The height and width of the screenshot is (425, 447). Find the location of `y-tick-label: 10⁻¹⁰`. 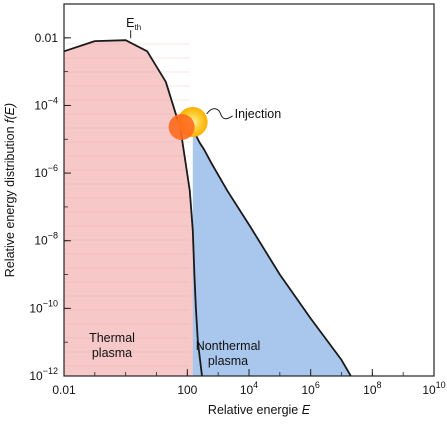

y-tick-label: 10⁻¹⁰ is located at coordinates (43, 306).